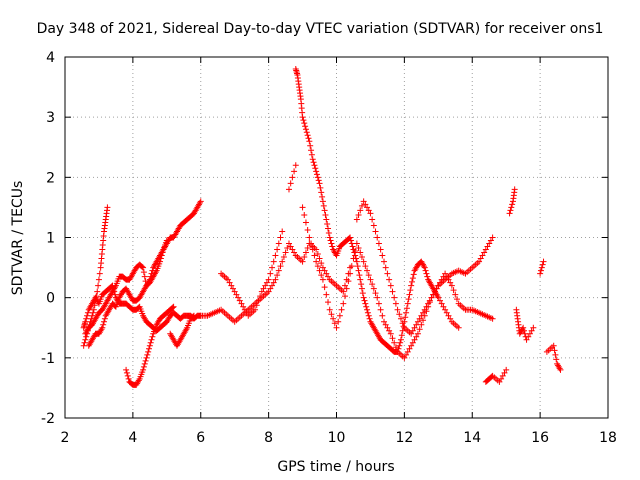 The height and width of the screenshot is (480, 640). I want to click on series-s5, so click(150, 345).